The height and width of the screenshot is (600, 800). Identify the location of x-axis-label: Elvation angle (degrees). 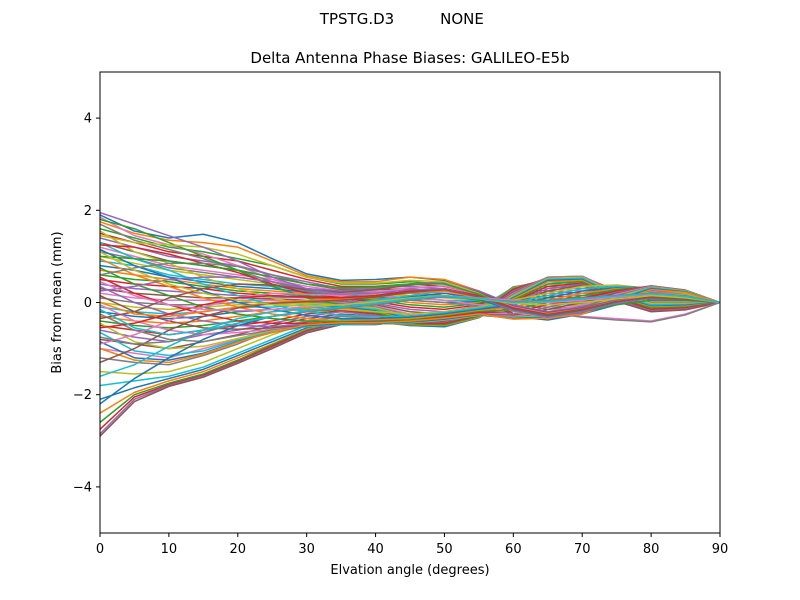
(409, 570).